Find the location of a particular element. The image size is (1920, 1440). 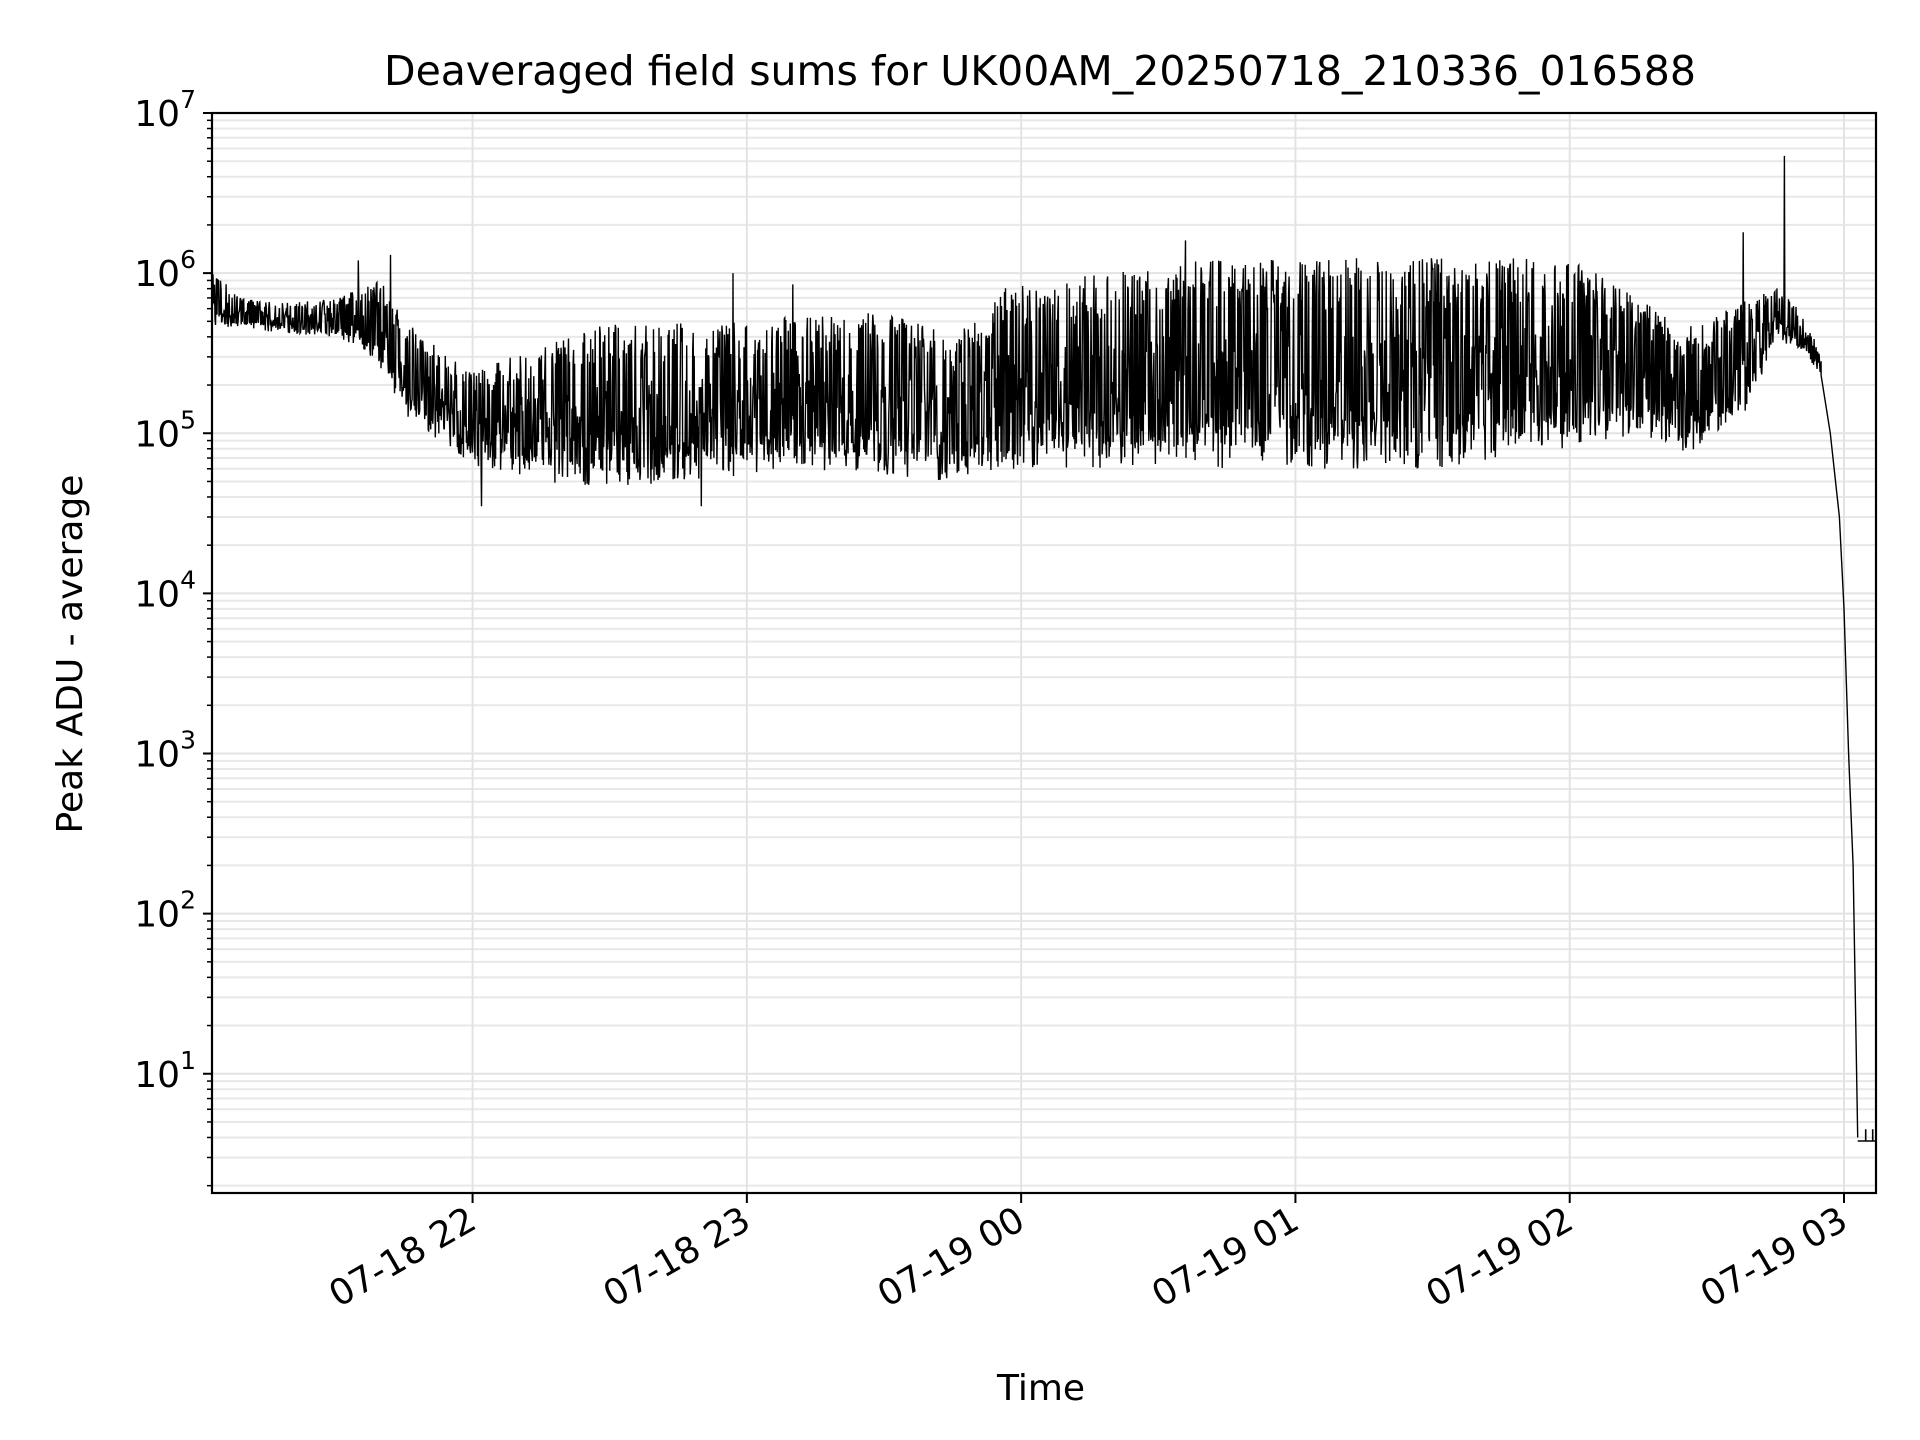

y-tick-label: 10⁵ is located at coordinates (165, 430).